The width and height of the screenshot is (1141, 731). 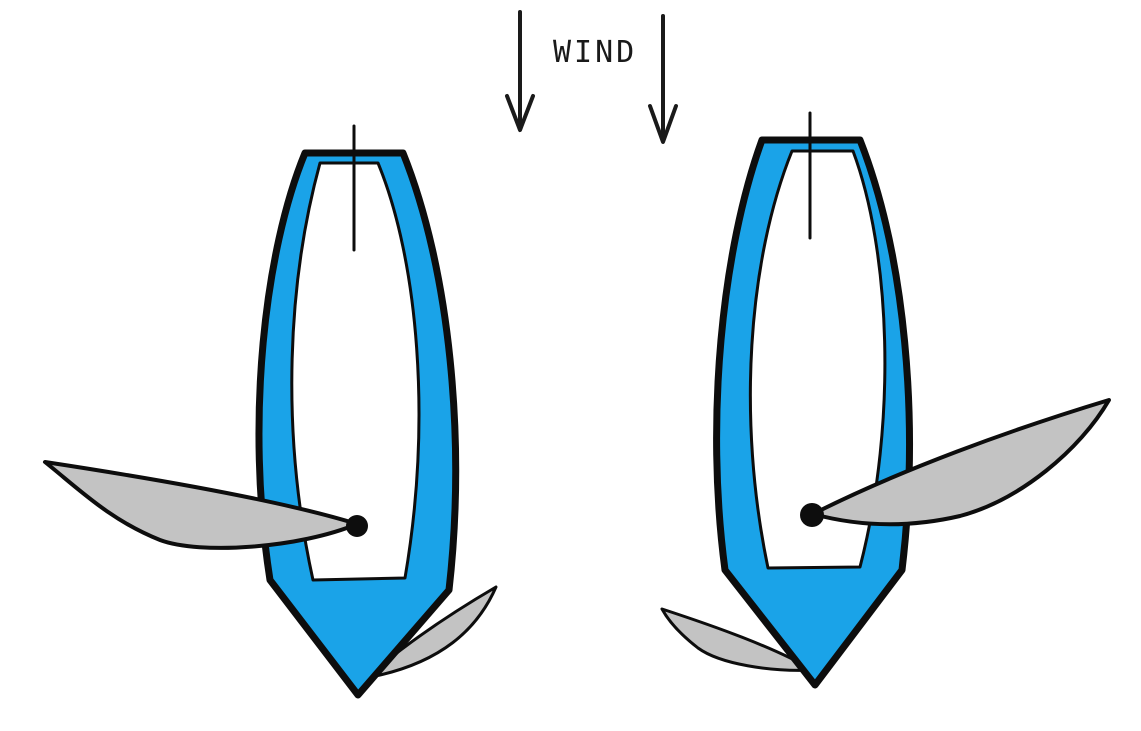 I want to click on mast-right, so click(x=812, y=515).